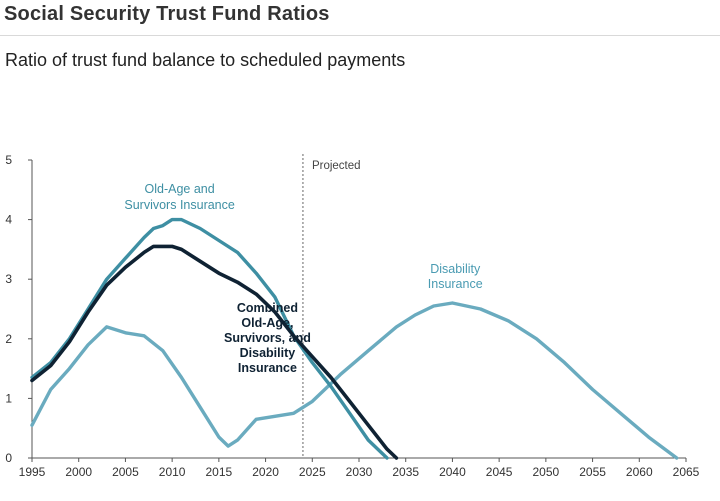 The height and width of the screenshot is (501, 720). I want to click on x-tick-label: 2030, so click(359, 472).